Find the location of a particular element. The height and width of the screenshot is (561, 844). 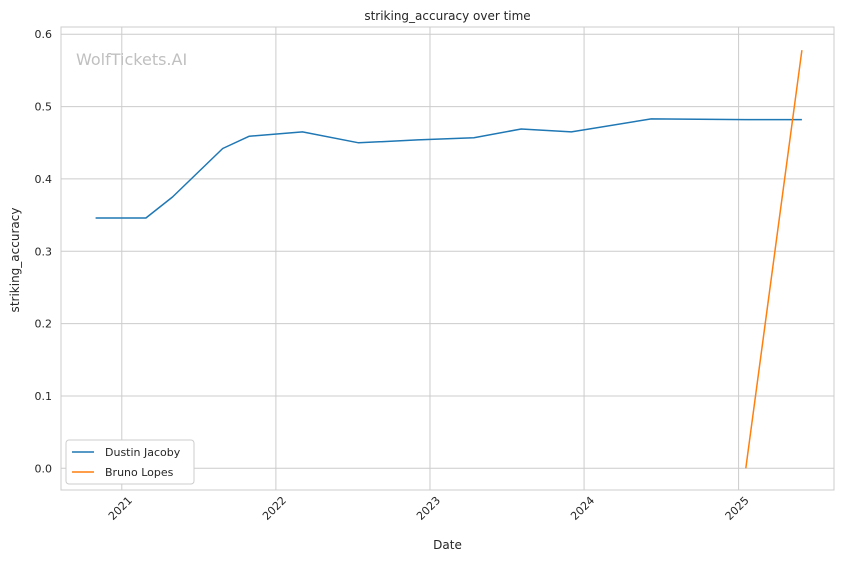

legend: Dustin Jacoby Bruno Lopes is located at coordinates (130, 462).